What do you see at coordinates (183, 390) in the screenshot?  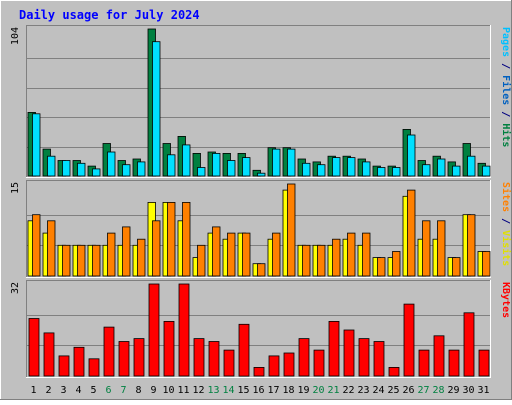 I see `x-tick-label-day-11: 11` at bounding box center [183, 390].